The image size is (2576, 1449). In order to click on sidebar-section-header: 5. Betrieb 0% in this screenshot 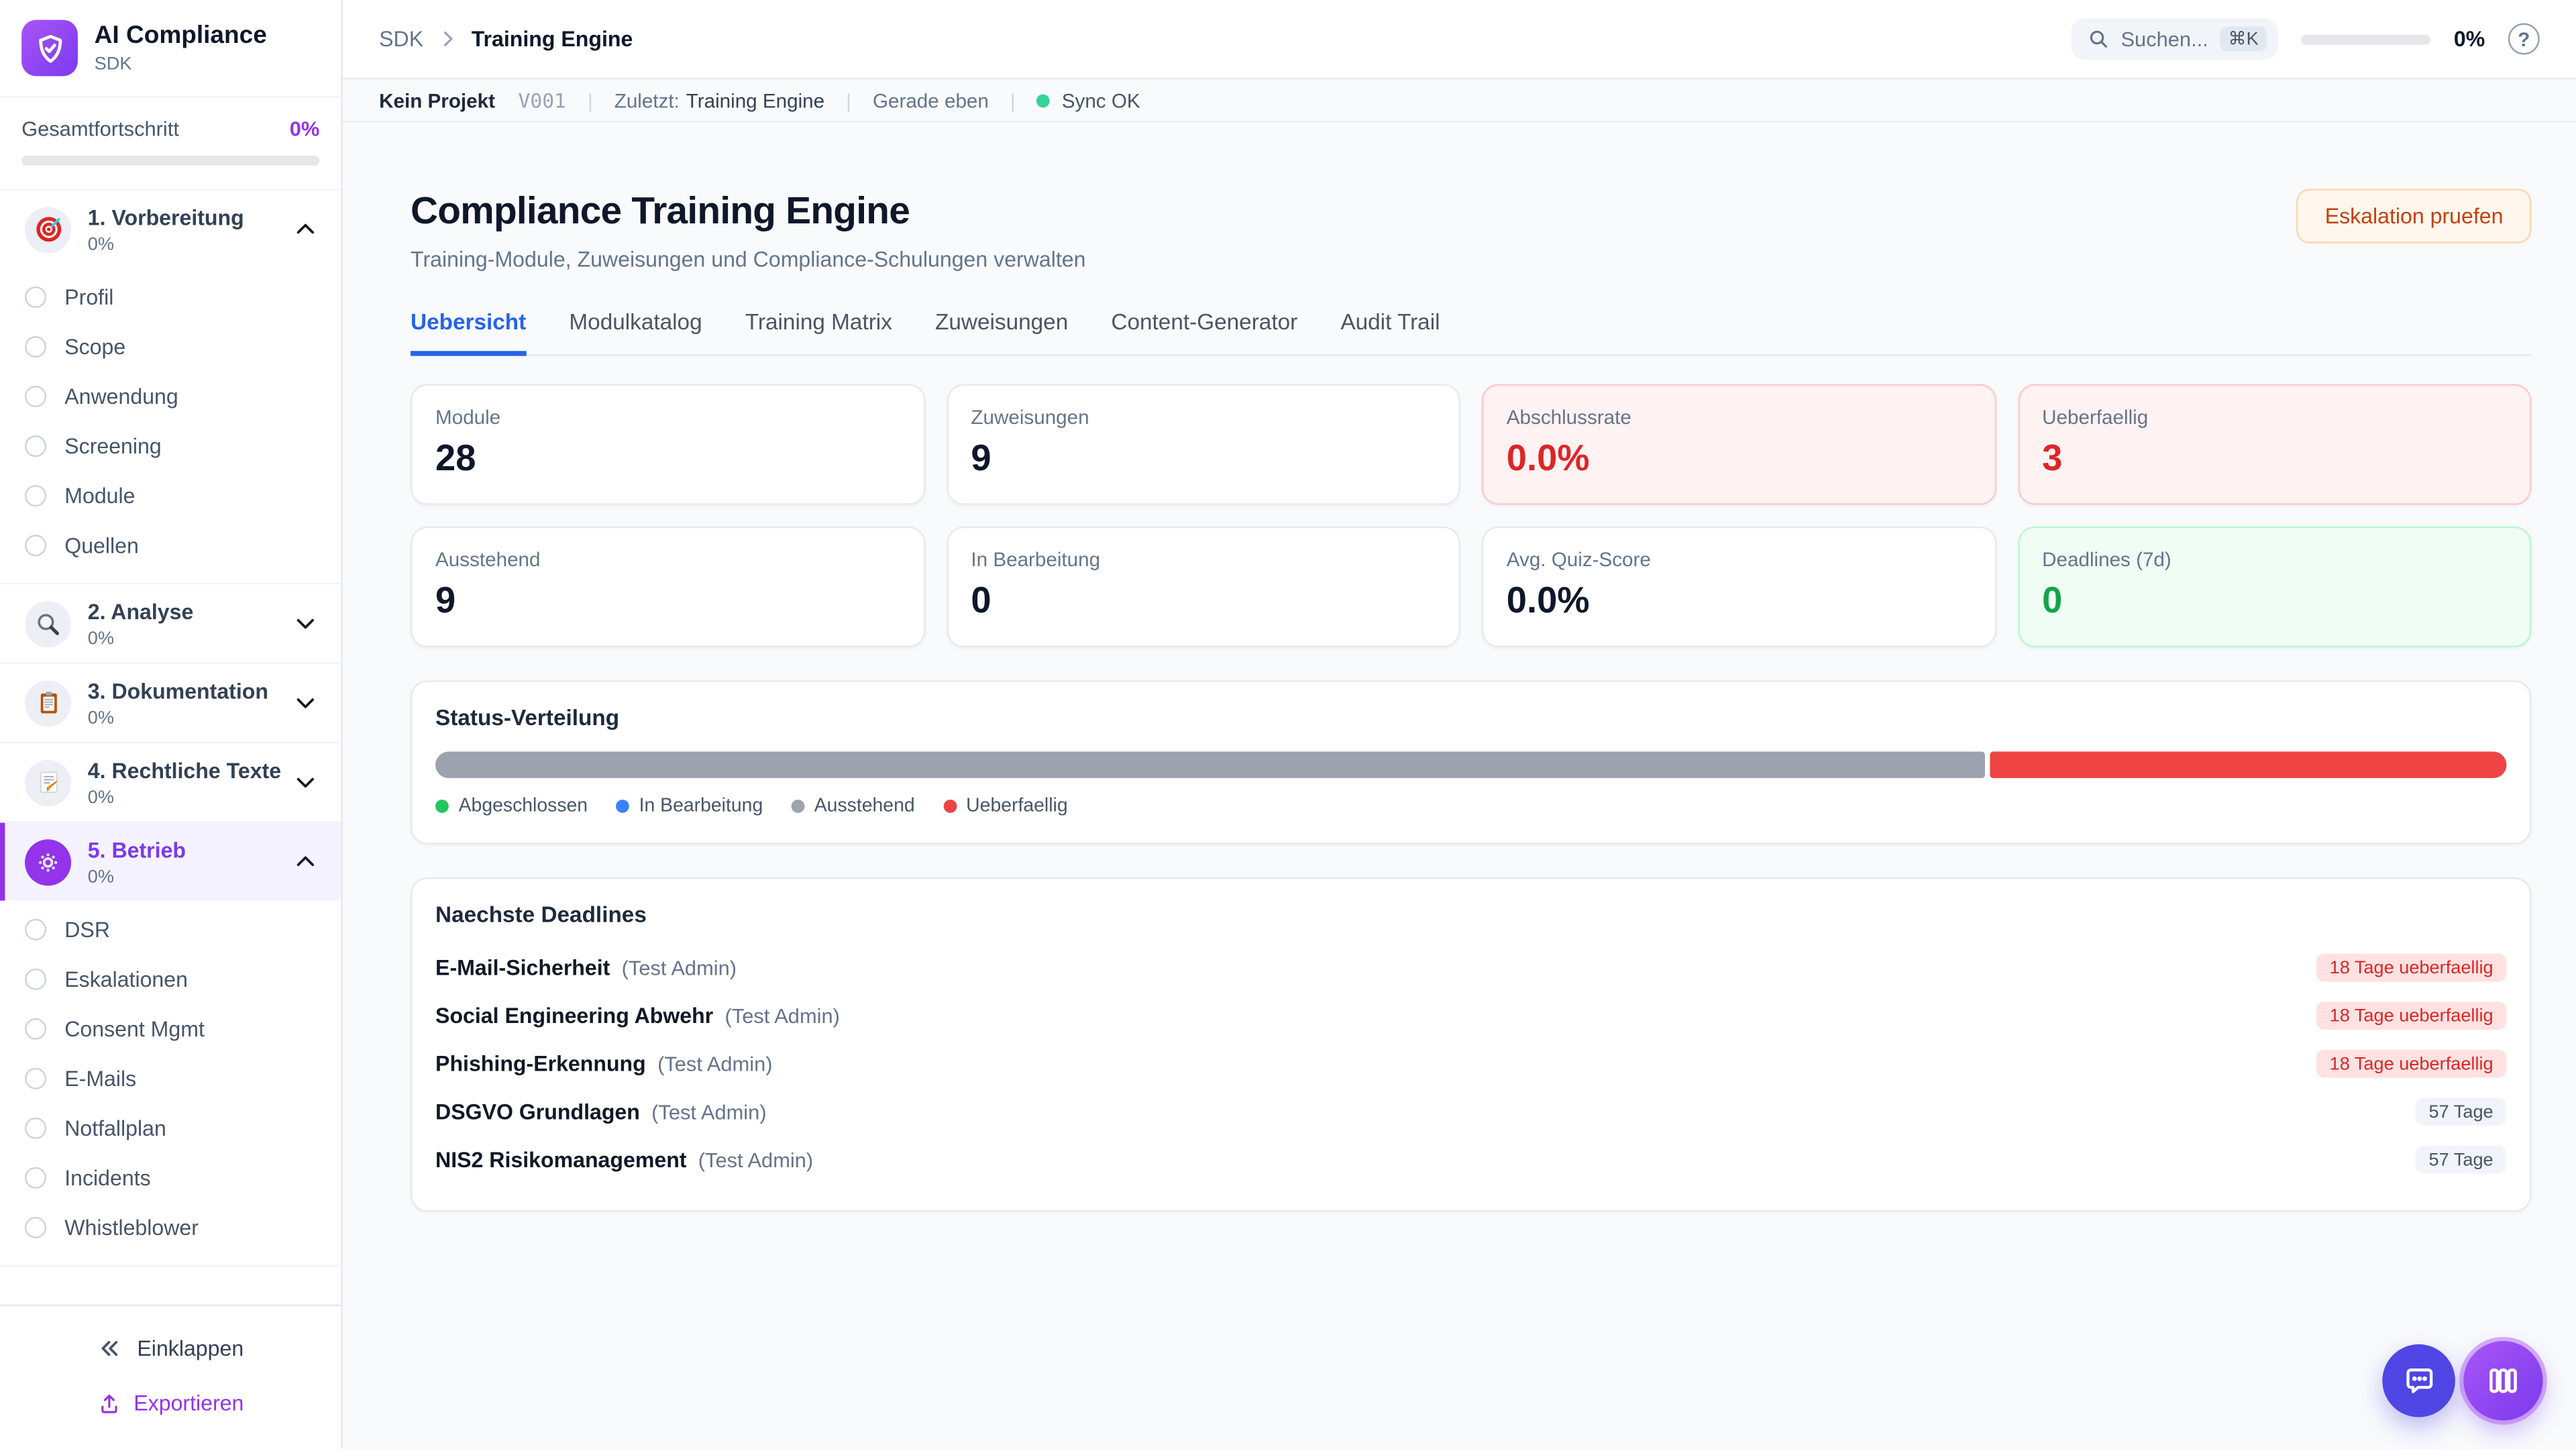, I will do `click(170, 861)`.